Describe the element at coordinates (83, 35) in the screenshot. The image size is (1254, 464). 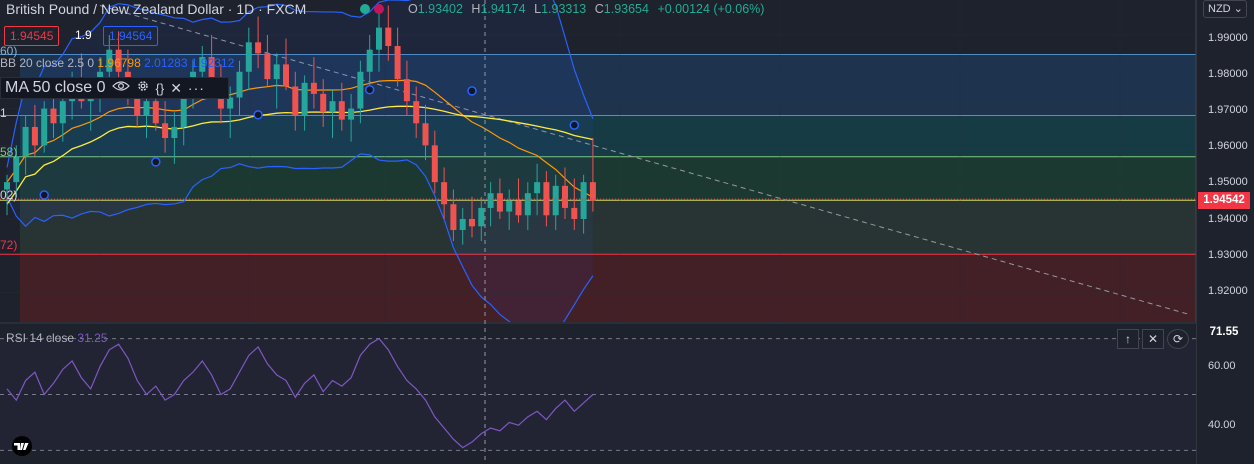
I see `spread-value: 1.9` at that location.